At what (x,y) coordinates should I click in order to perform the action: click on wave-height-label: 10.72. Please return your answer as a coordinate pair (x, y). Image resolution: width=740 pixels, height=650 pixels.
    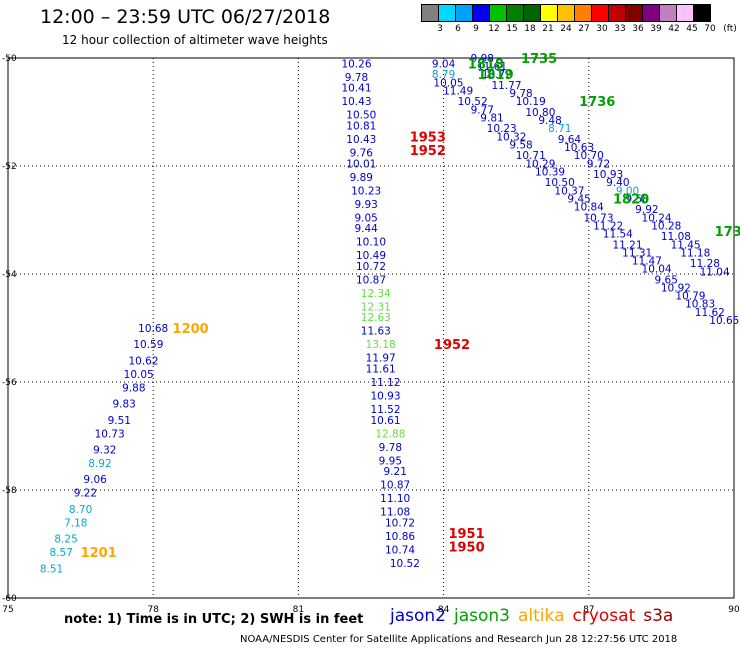
    Looking at the image, I should click on (371, 267).